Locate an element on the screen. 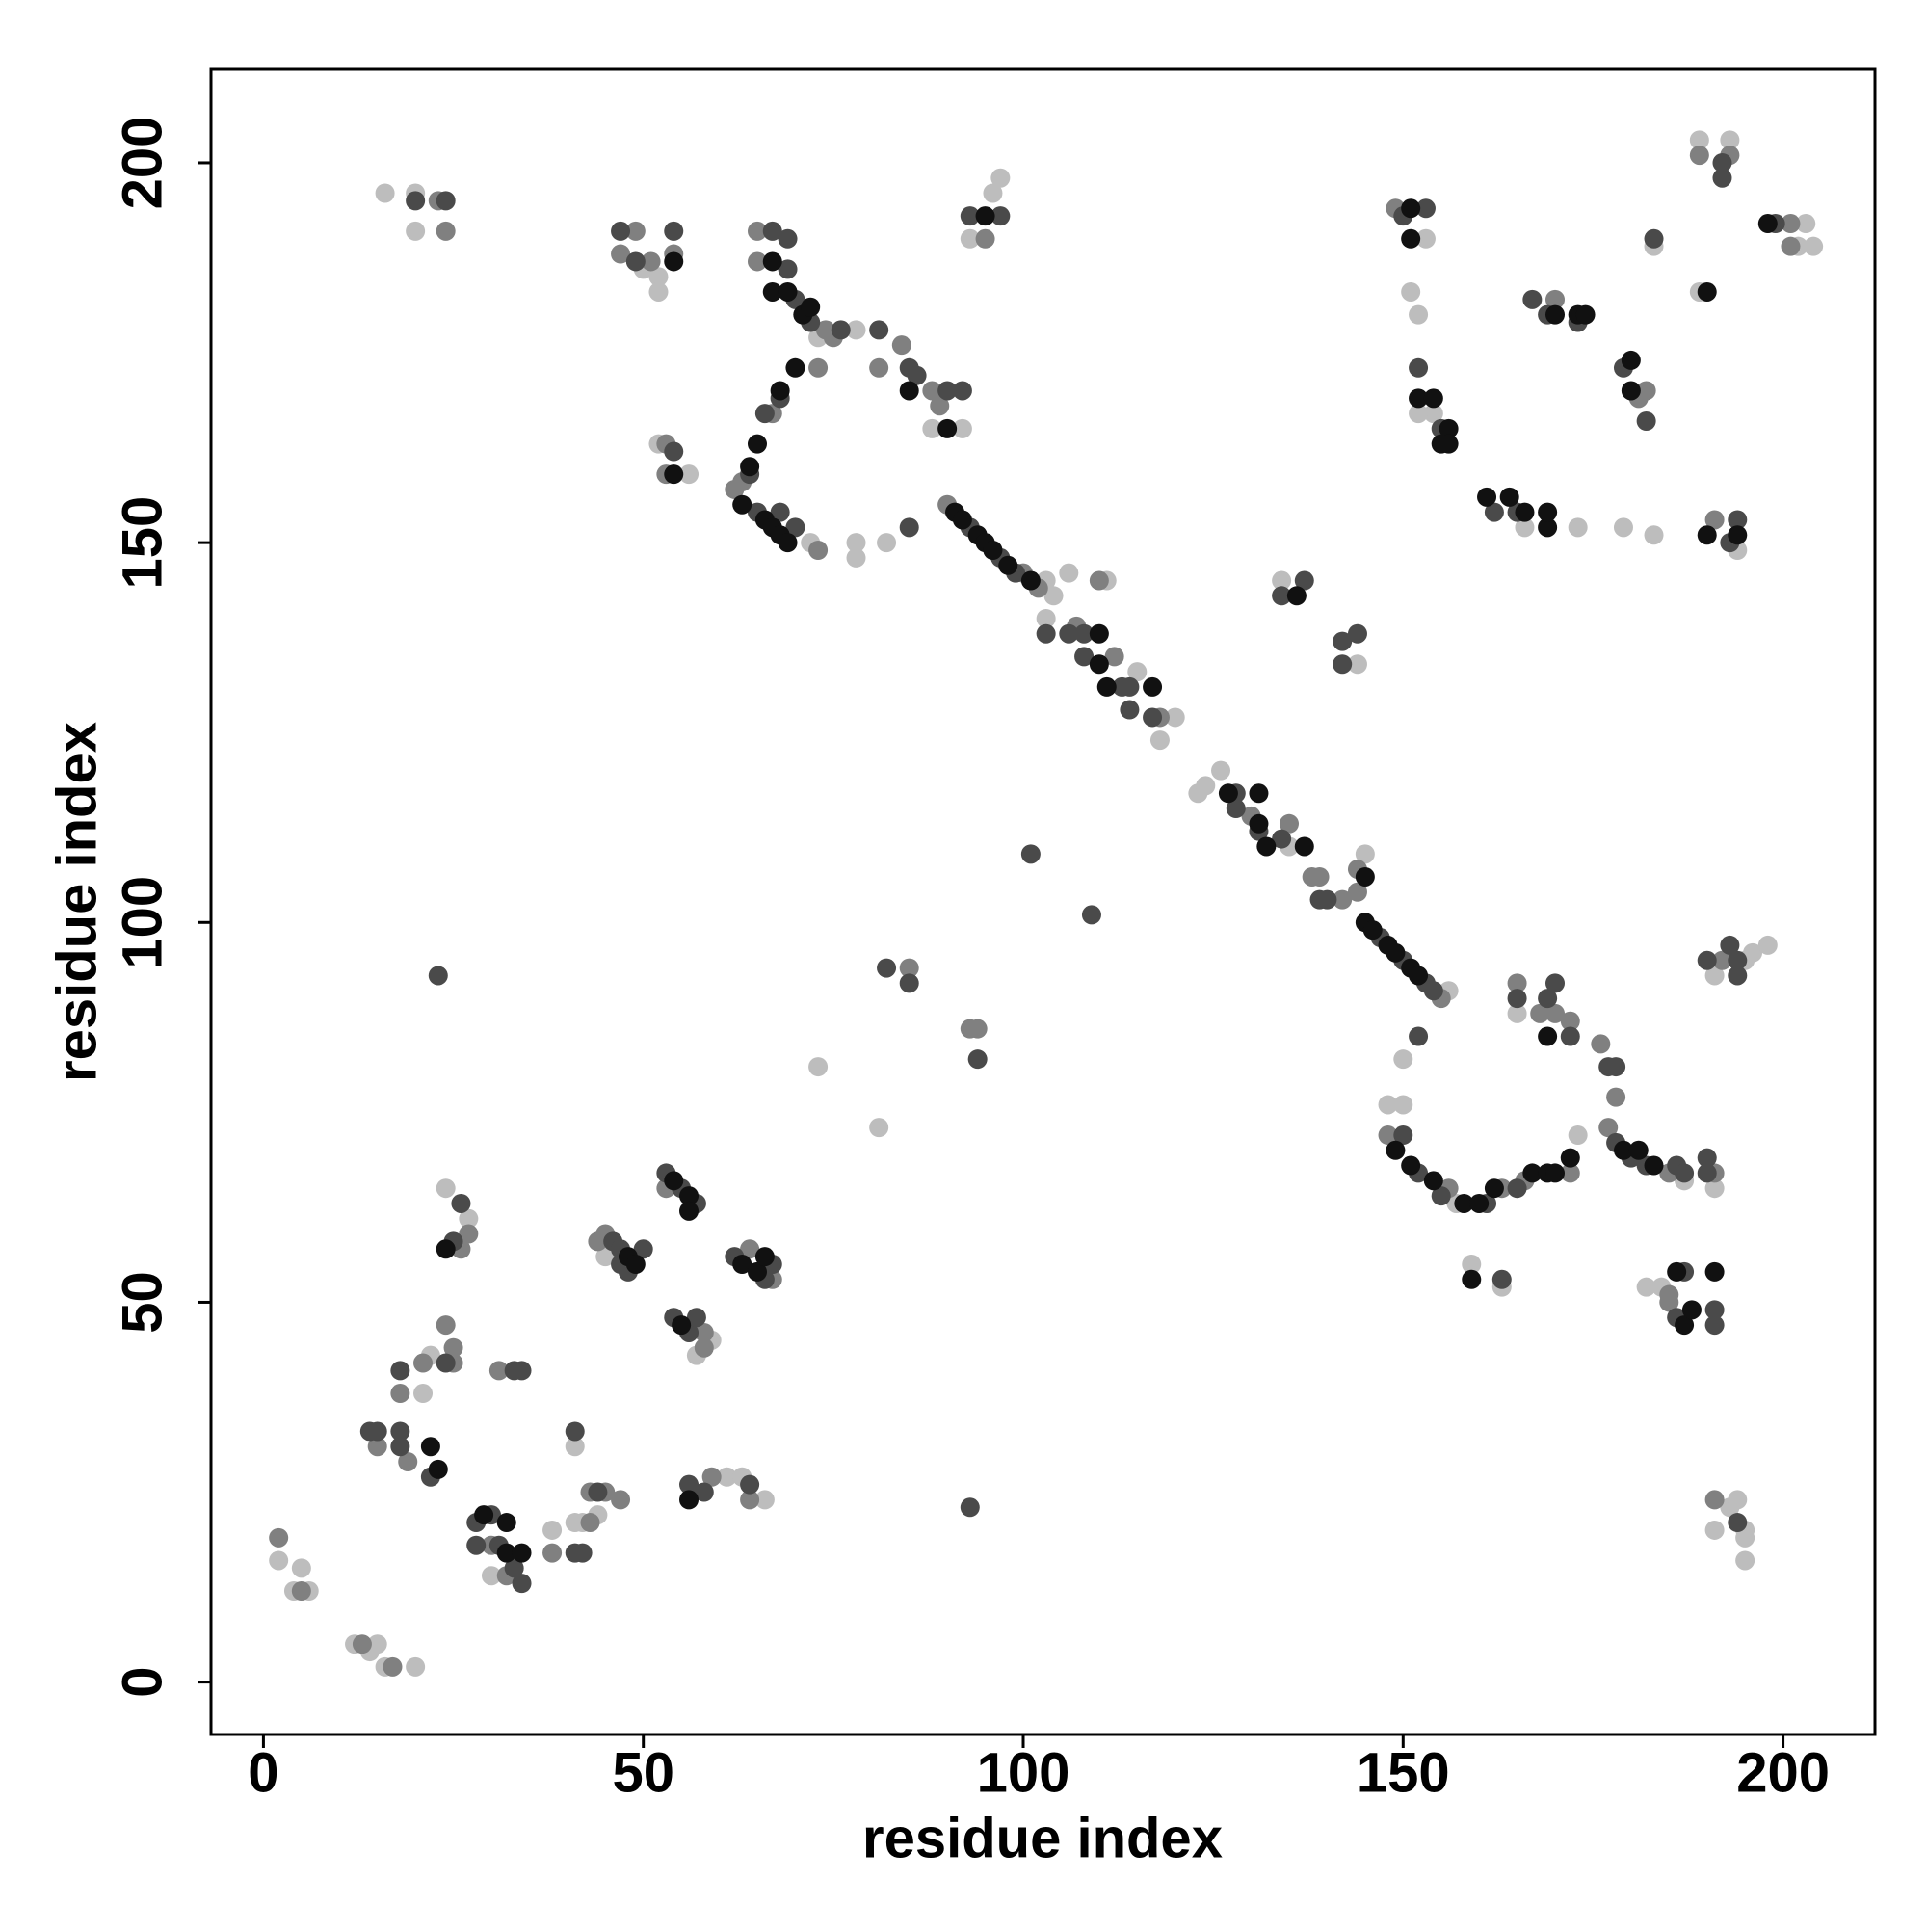 The width and height of the screenshot is (1927, 1932). y-tick-label: 0 is located at coordinates (142, 1681).